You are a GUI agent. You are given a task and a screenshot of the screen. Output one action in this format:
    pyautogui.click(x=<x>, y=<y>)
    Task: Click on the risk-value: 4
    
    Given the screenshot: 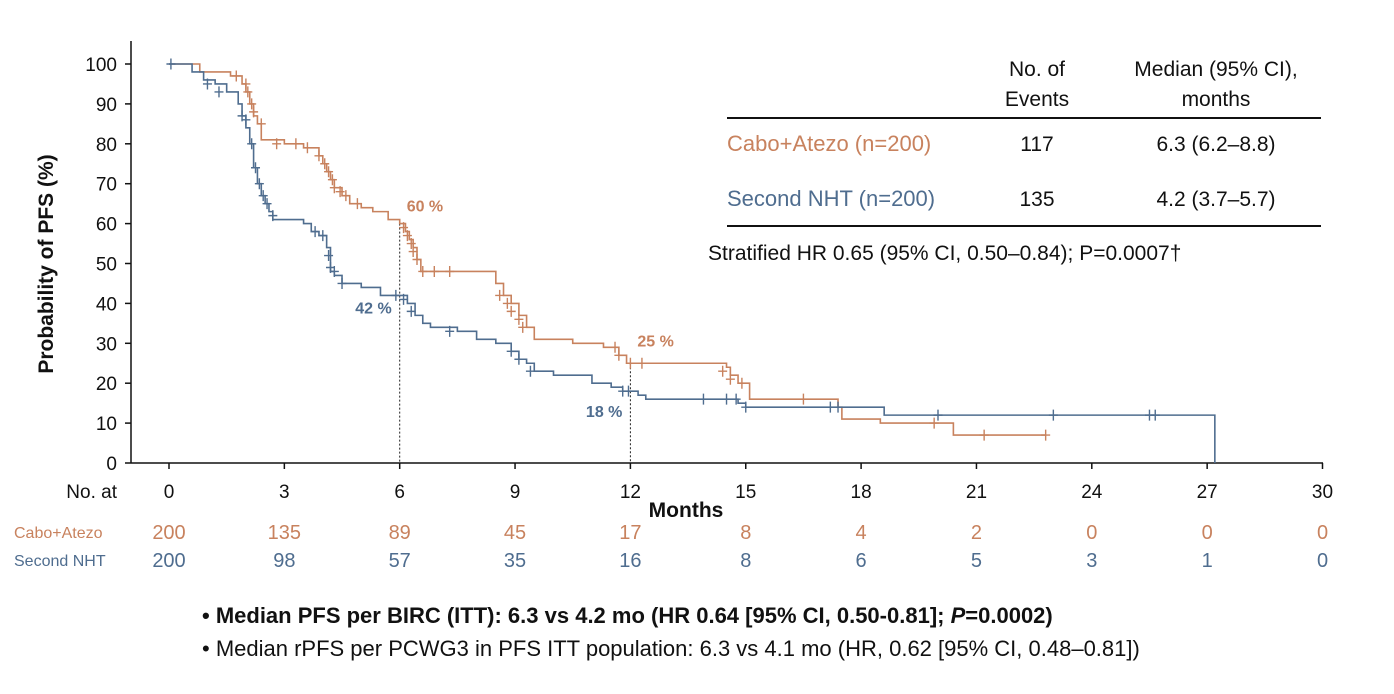 What is the action you would take?
    pyautogui.click(x=861, y=533)
    